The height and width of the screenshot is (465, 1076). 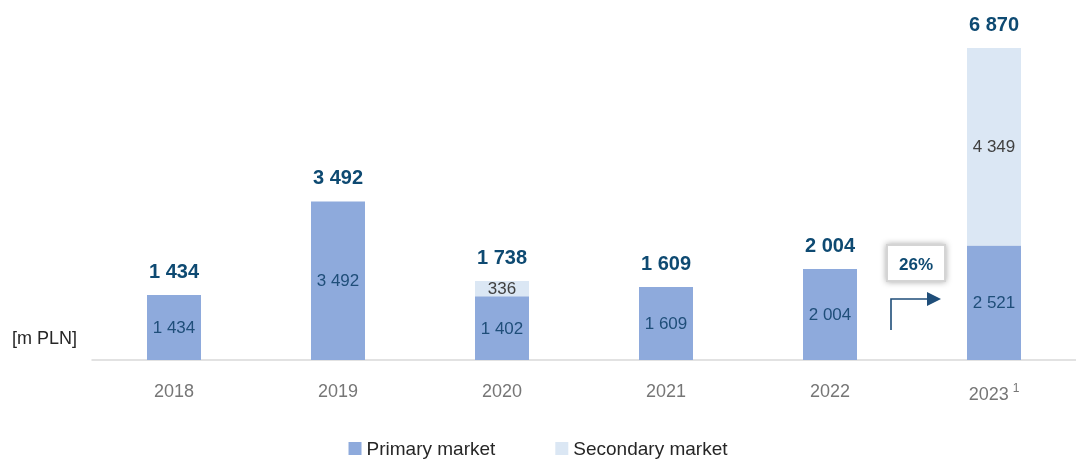 I want to click on data-label: 336, so click(x=502, y=289).